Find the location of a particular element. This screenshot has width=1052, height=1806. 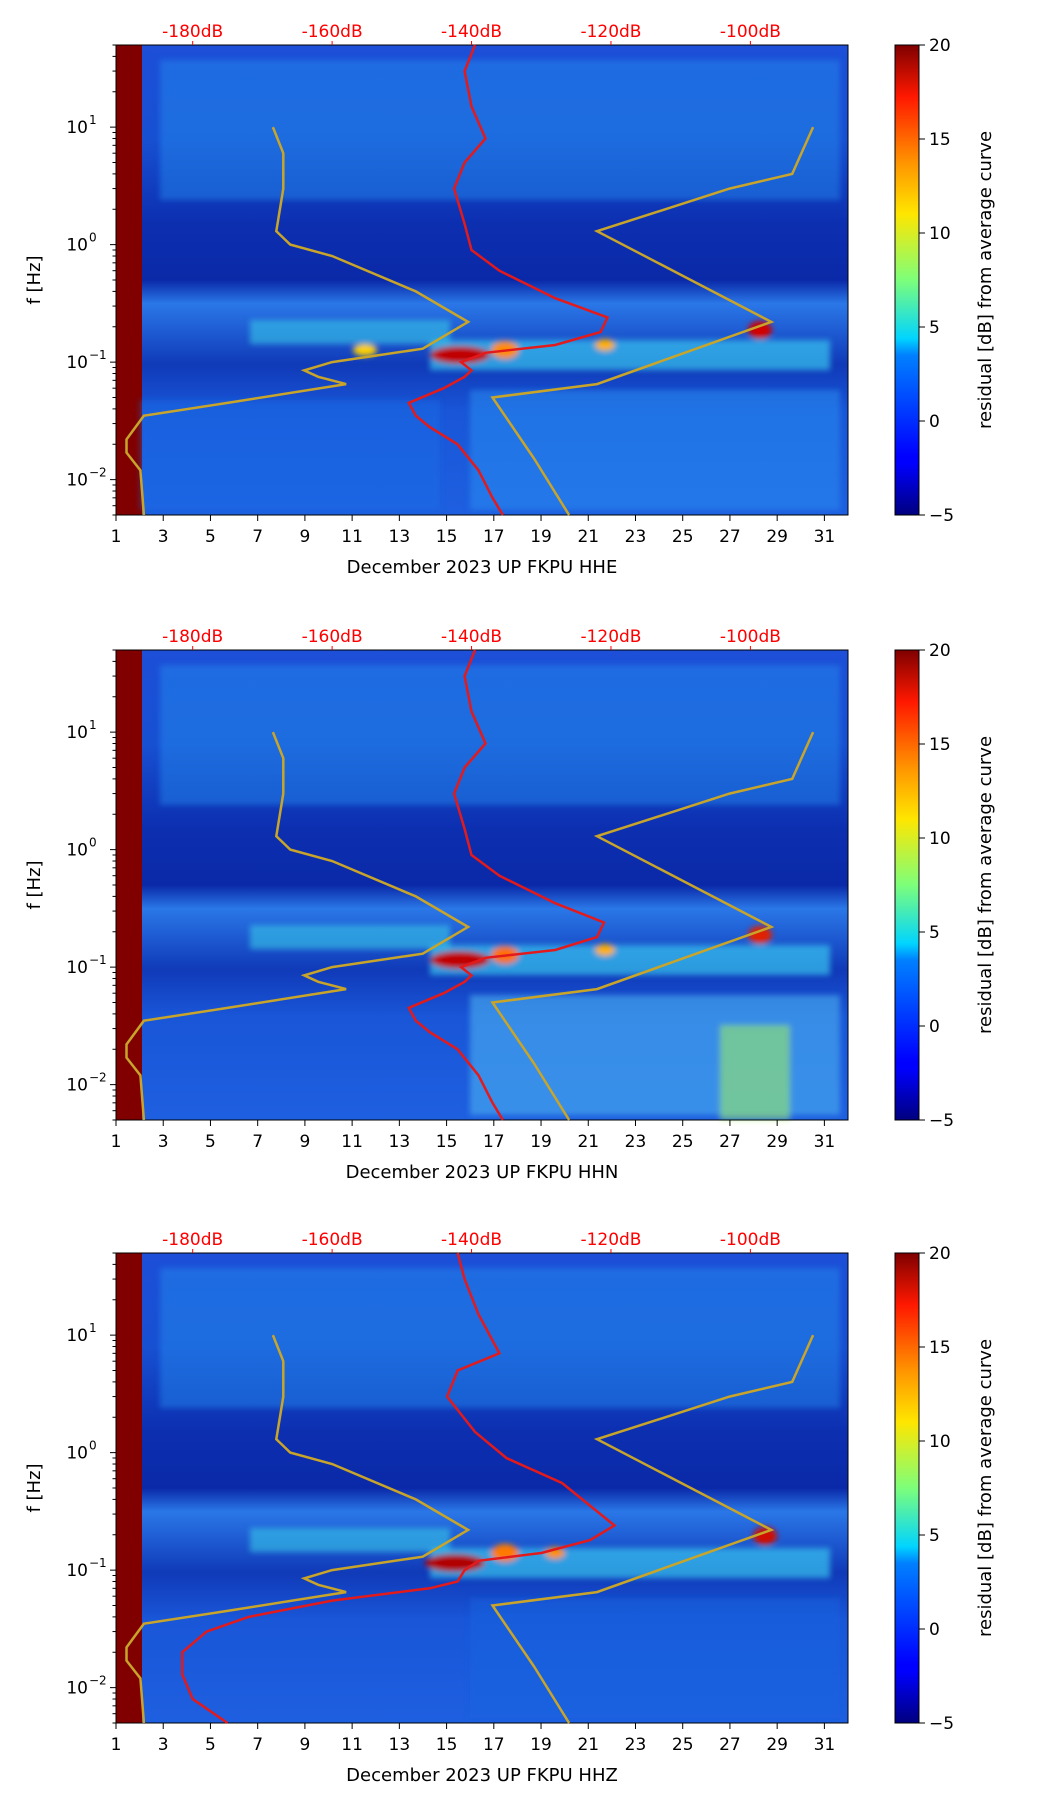

top-db-ticks-hhn: -180dB -160dB -140dB -120dB -100dB is located at coordinates (471, 638).